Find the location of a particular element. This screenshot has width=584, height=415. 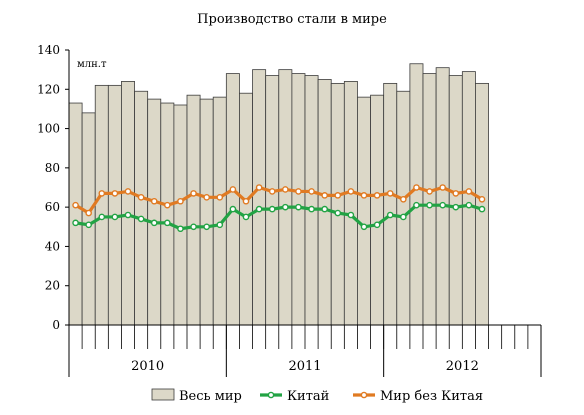

y-tick-label: 120 is located at coordinates (48, 89).